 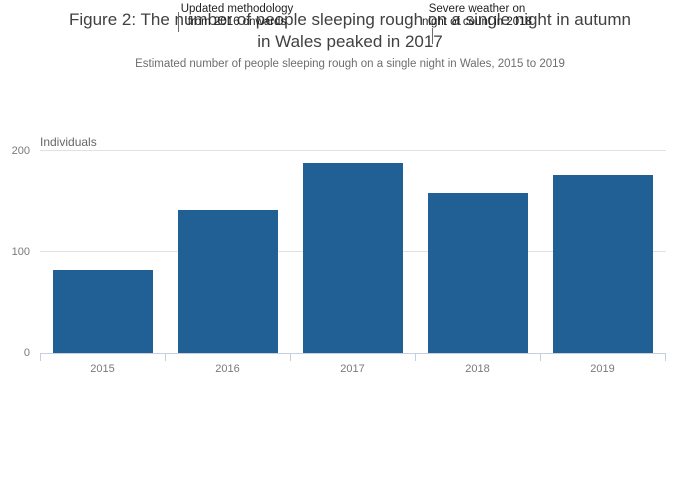 I want to click on bar-2017, so click(x=352, y=257).